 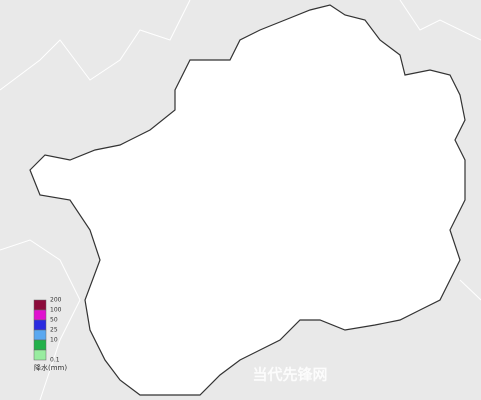 I want to click on legend-title: 降水(mm), so click(x=50, y=367).